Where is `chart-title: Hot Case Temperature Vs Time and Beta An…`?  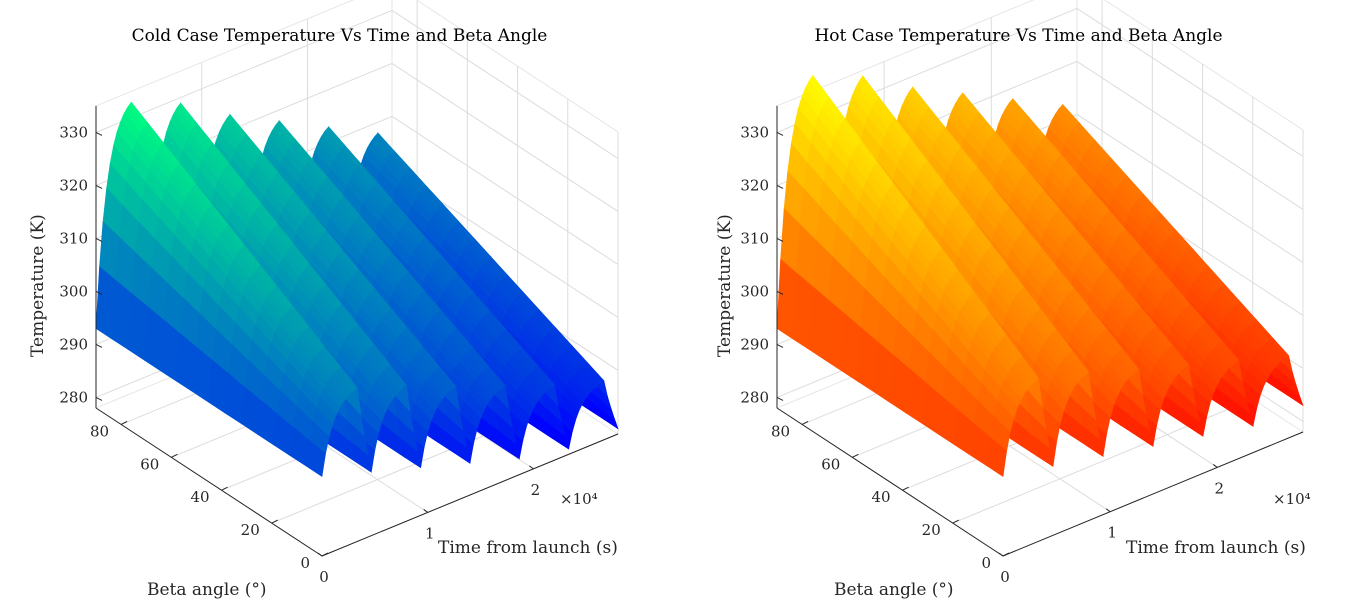 chart-title: Hot Case Temperature Vs Time and Beta An… is located at coordinates (1018, 36).